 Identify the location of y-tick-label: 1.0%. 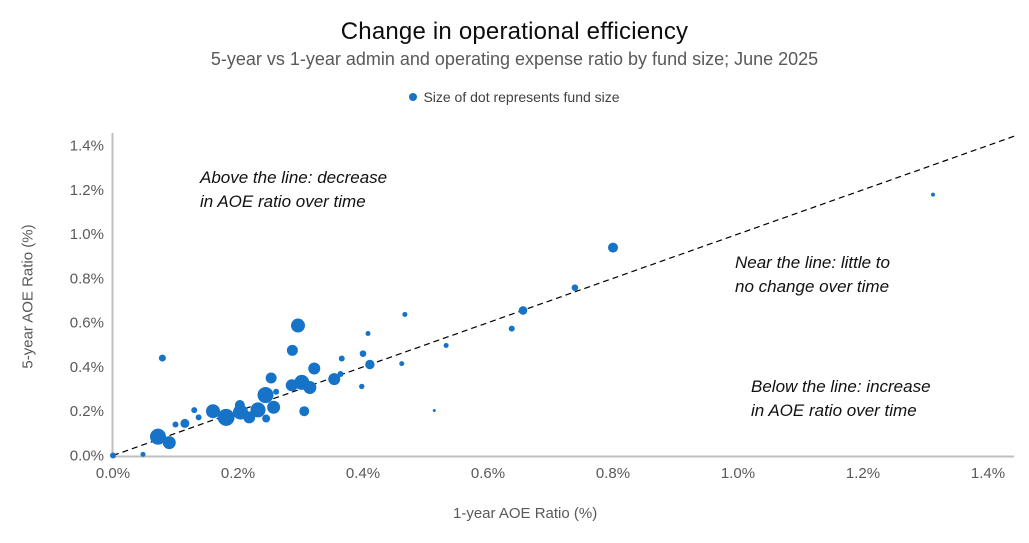
(87, 234).